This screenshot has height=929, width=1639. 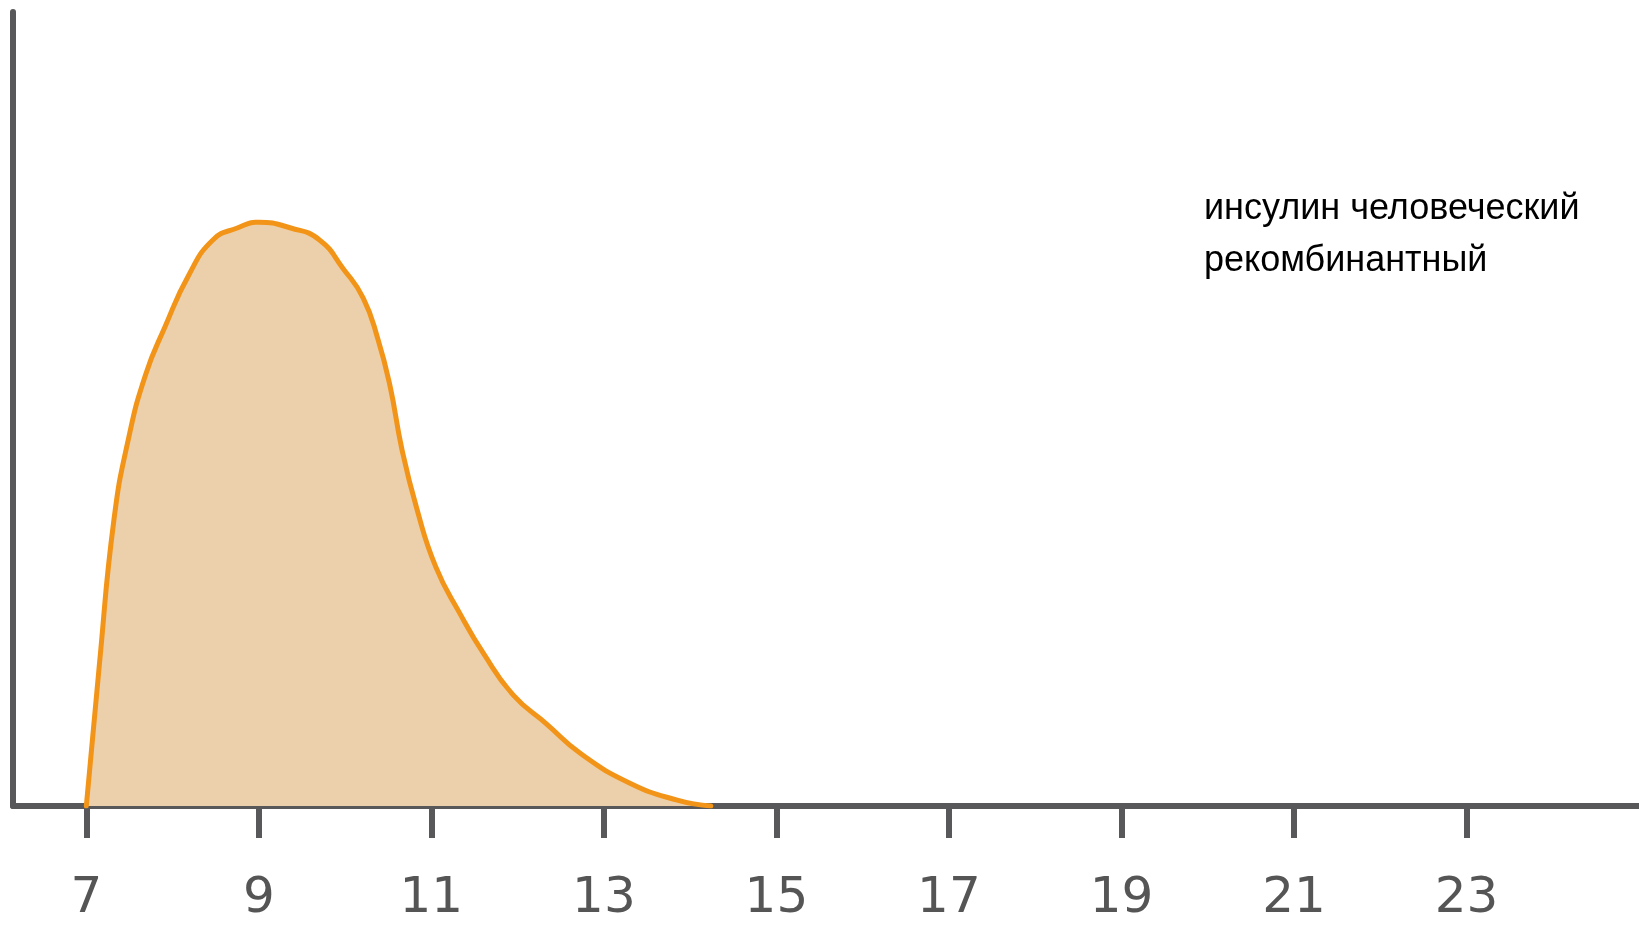 I want to click on x-tick-label: 23, so click(x=1466, y=895).